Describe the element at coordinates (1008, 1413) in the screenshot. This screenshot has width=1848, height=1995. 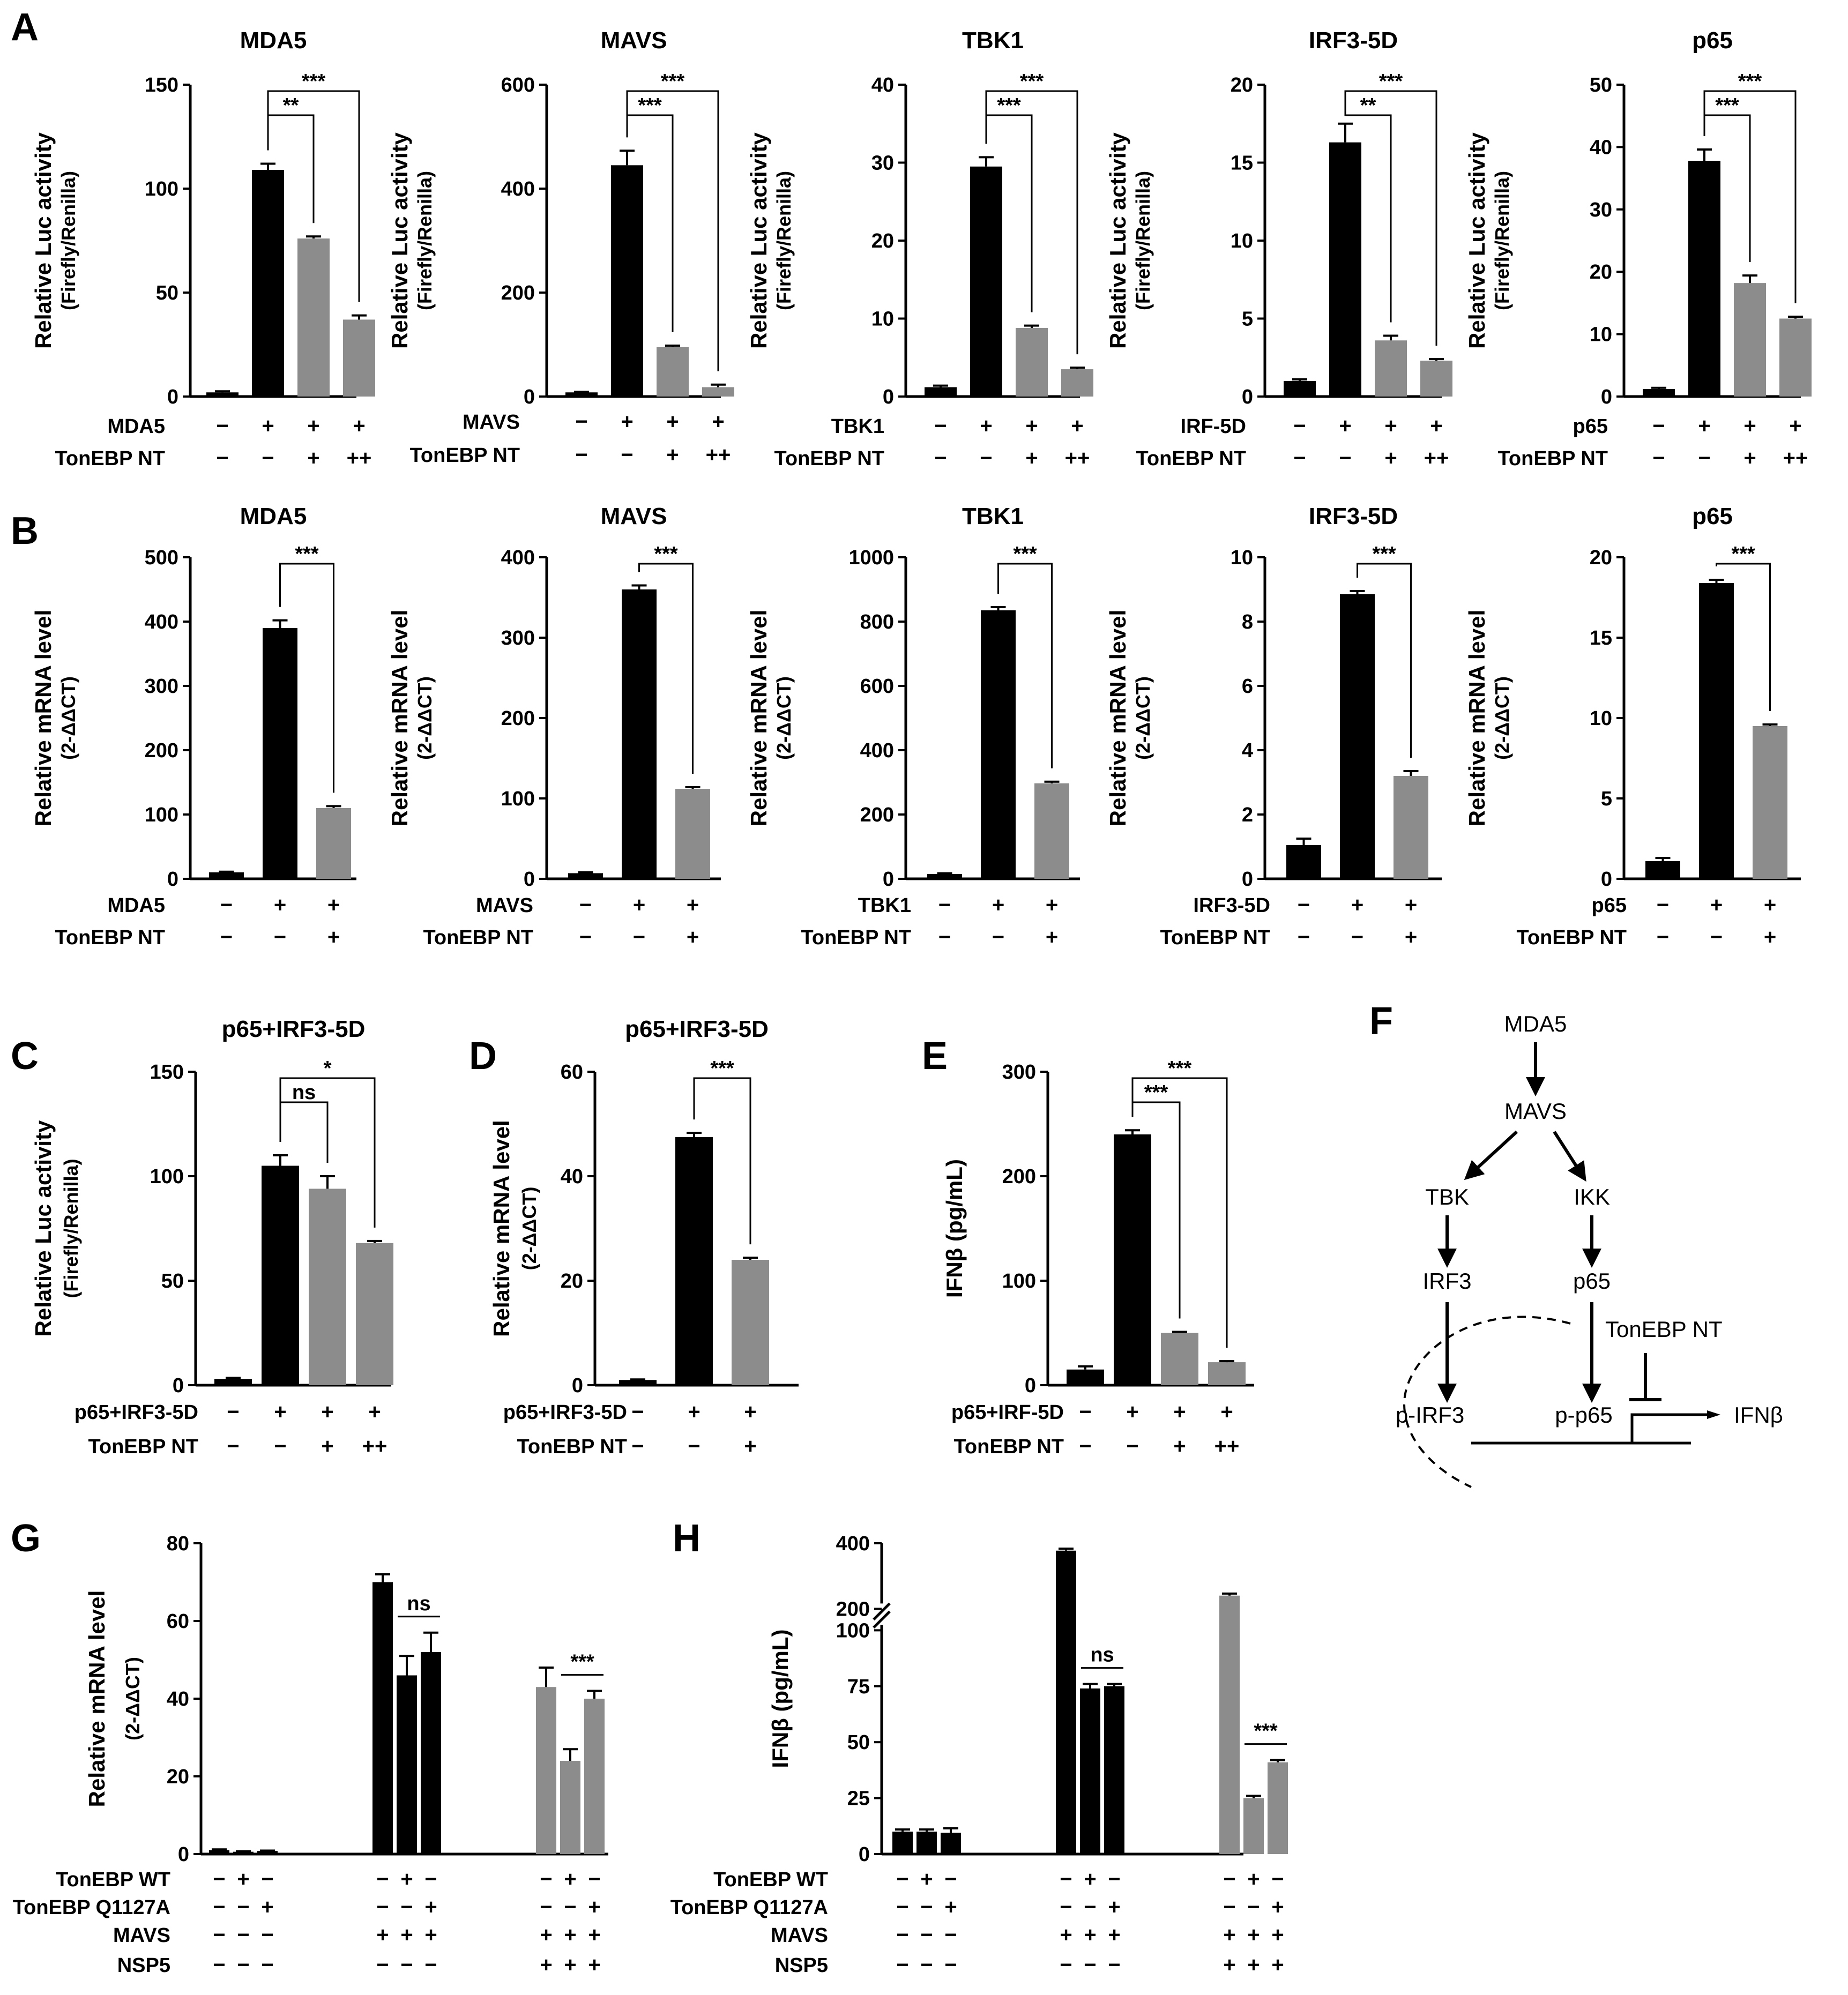
I see `condition-label: p65+IRF-5D` at that location.